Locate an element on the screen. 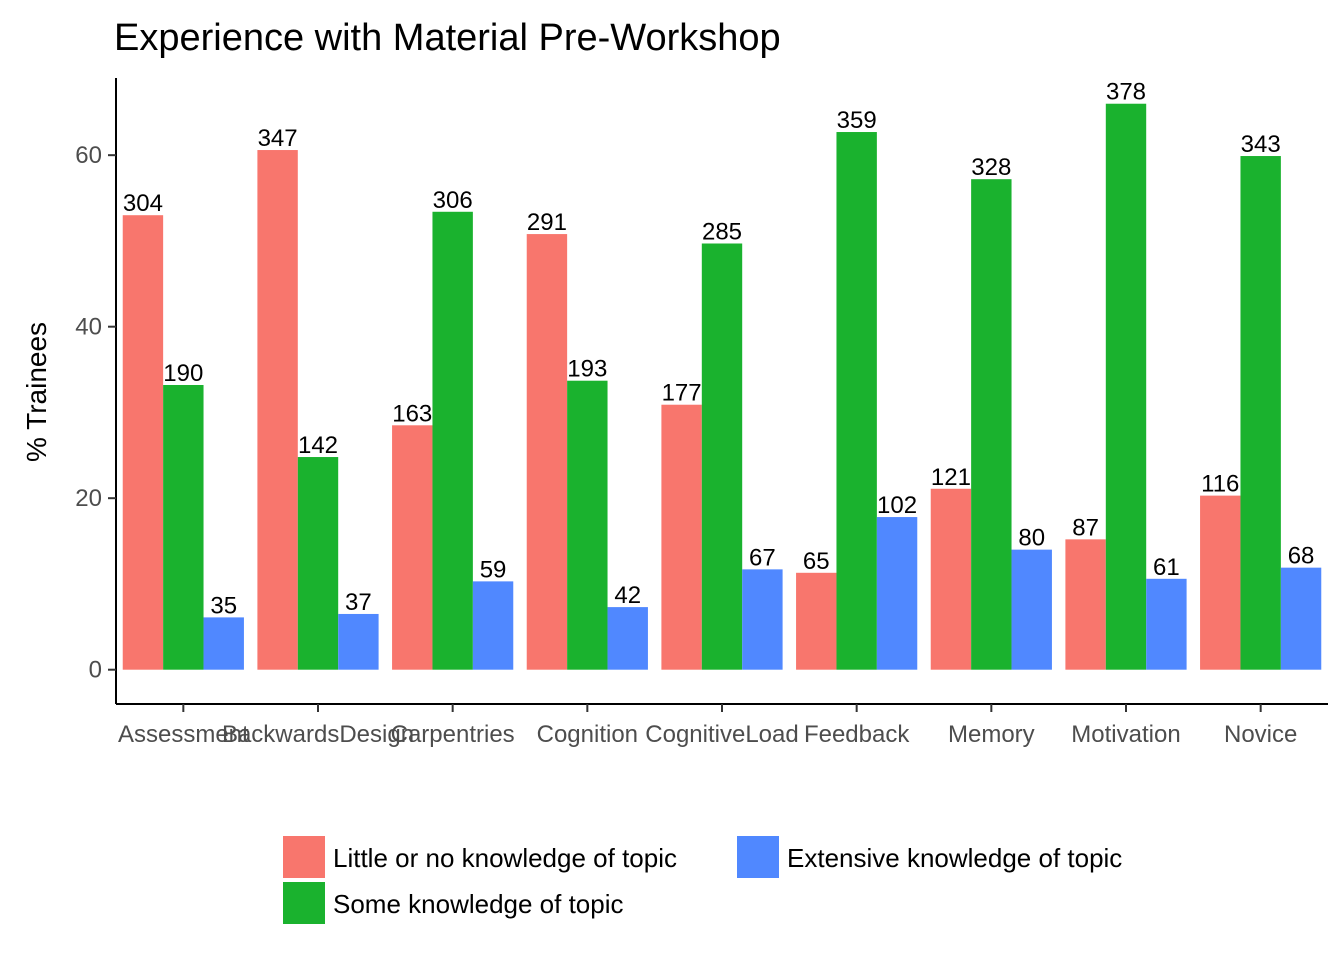 This screenshot has height=960, width=1344. x-tick-label: Memory is located at coordinates (991, 734).